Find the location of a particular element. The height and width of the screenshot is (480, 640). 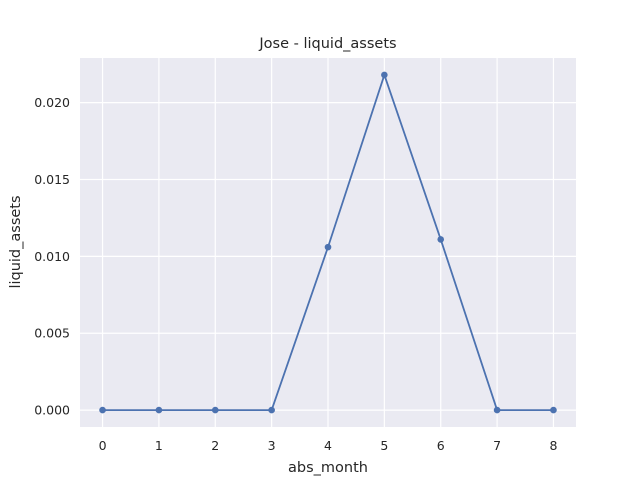

x-tick-label: 2 is located at coordinates (215, 445).